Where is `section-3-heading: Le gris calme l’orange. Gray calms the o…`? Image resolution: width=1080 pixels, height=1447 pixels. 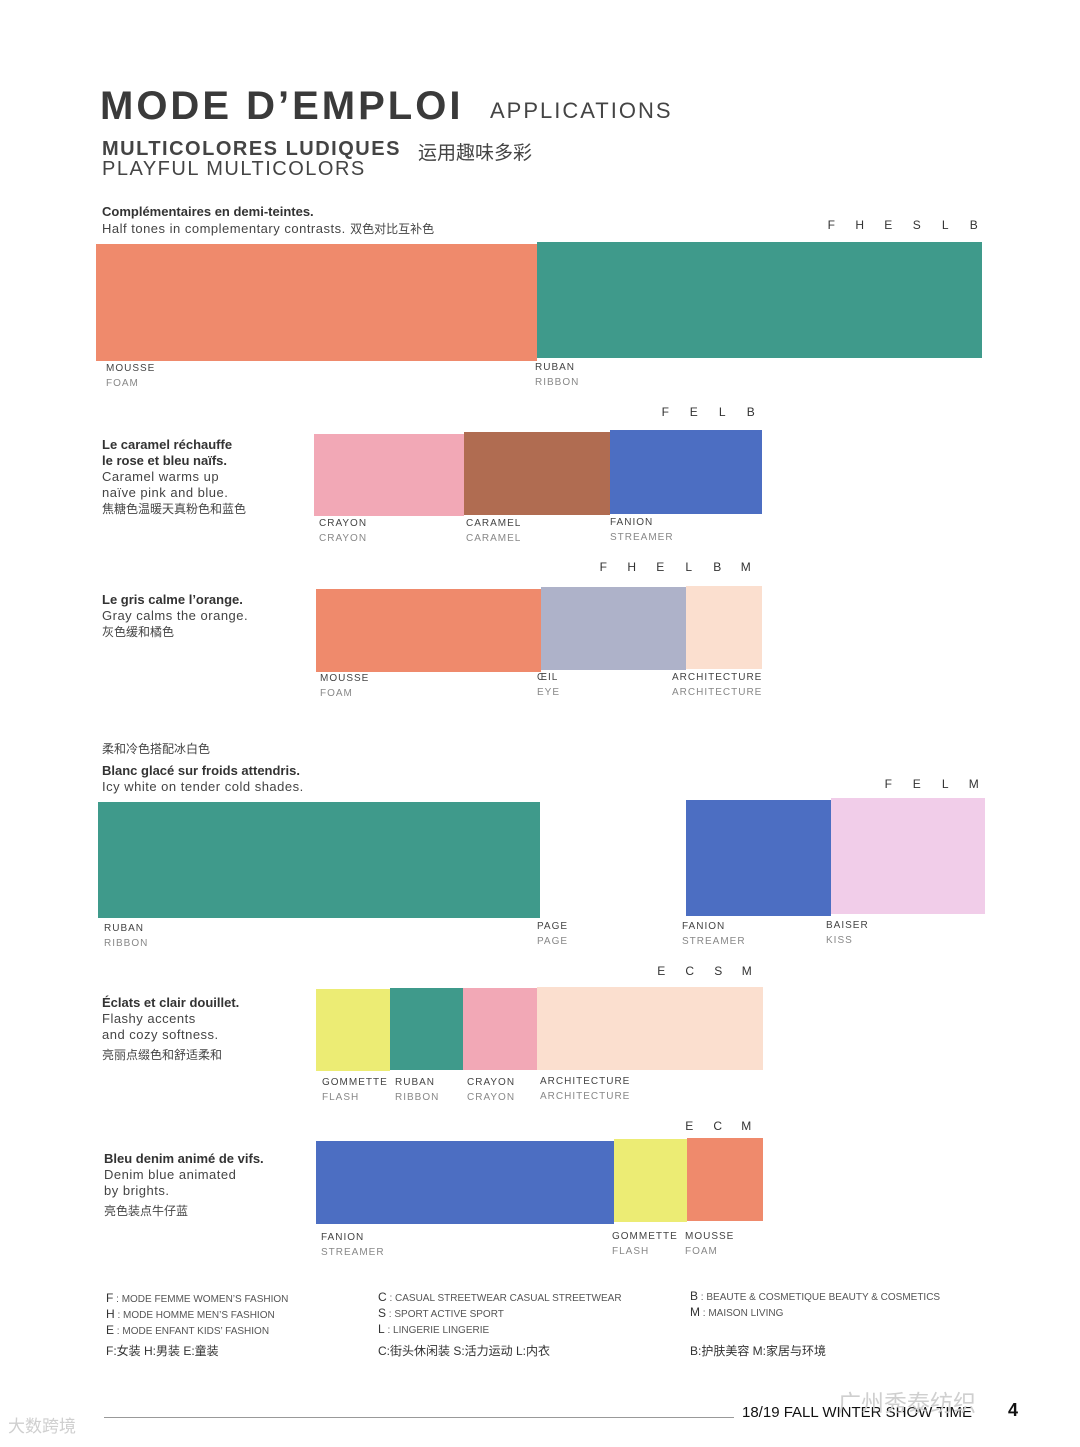
section-3-heading: Le gris calme l’orange. Gray calms the o… is located at coordinates (175, 616).